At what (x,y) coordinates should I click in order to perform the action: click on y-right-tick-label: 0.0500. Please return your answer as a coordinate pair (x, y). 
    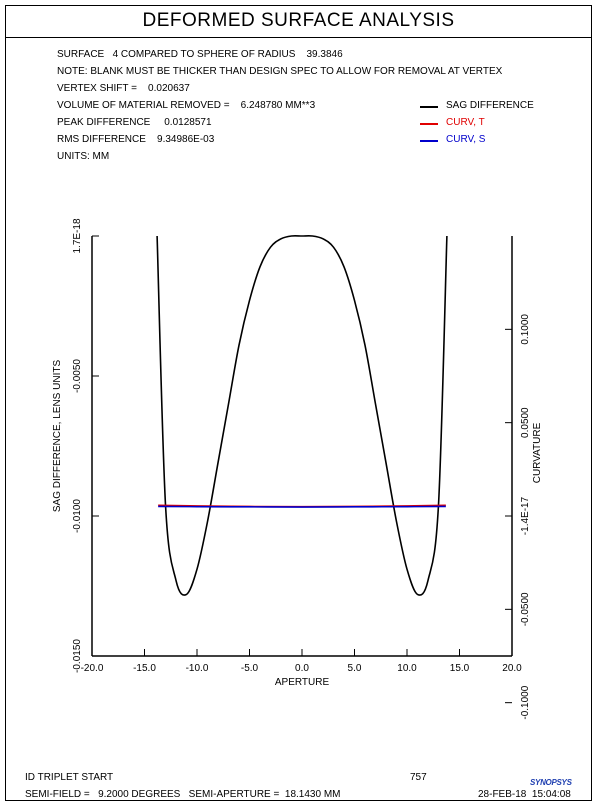
    Looking at the image, I should click on (525, 422).